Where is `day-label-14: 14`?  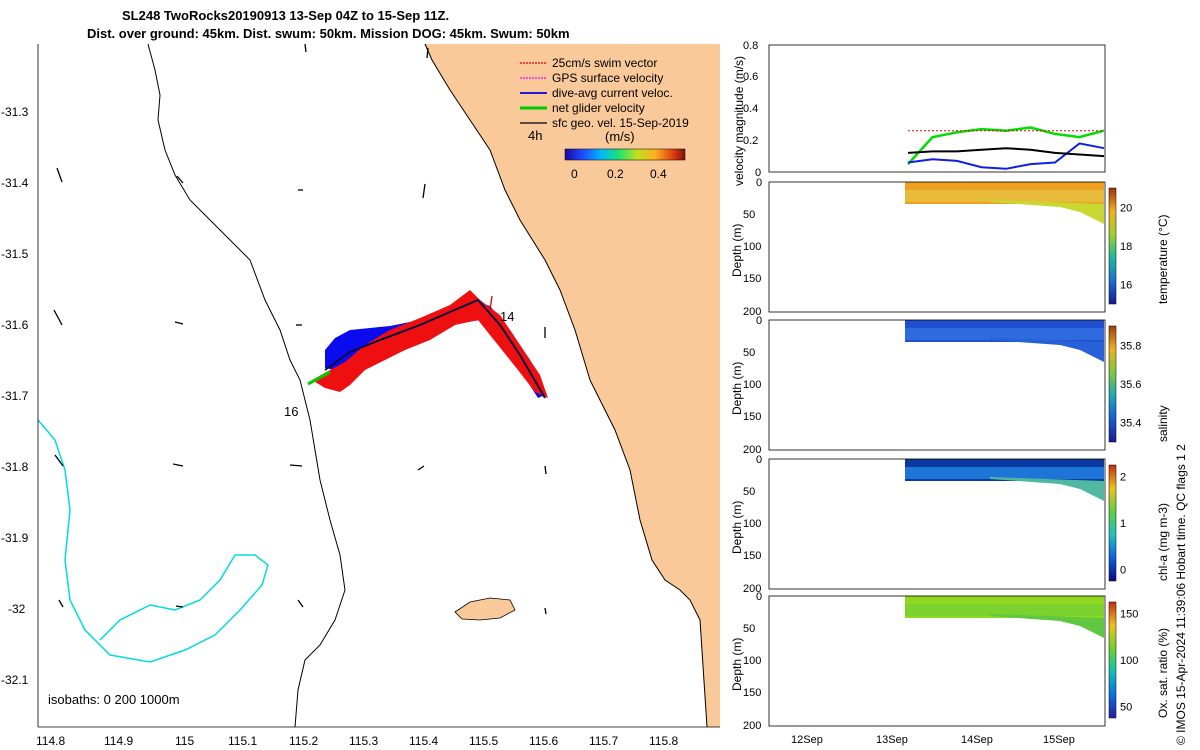
day-label-14: 14 is located at coordinates (507, 316).